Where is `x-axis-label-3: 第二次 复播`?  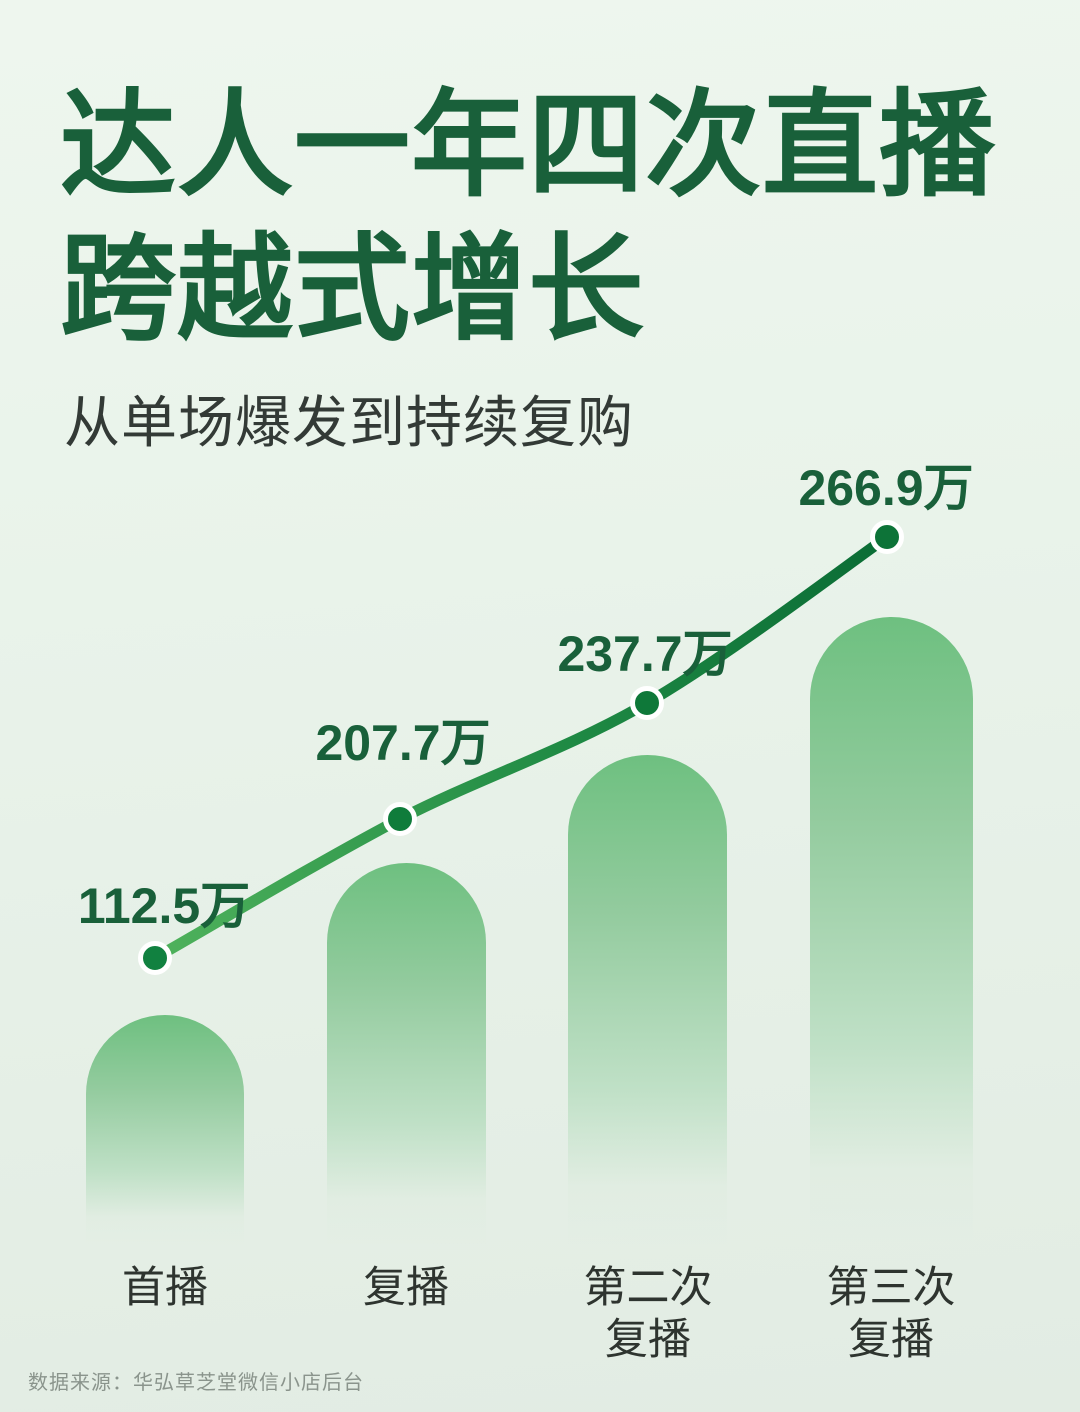 x-axis-label-3: 第二次 复播 is located at coordinates (648, 1314).